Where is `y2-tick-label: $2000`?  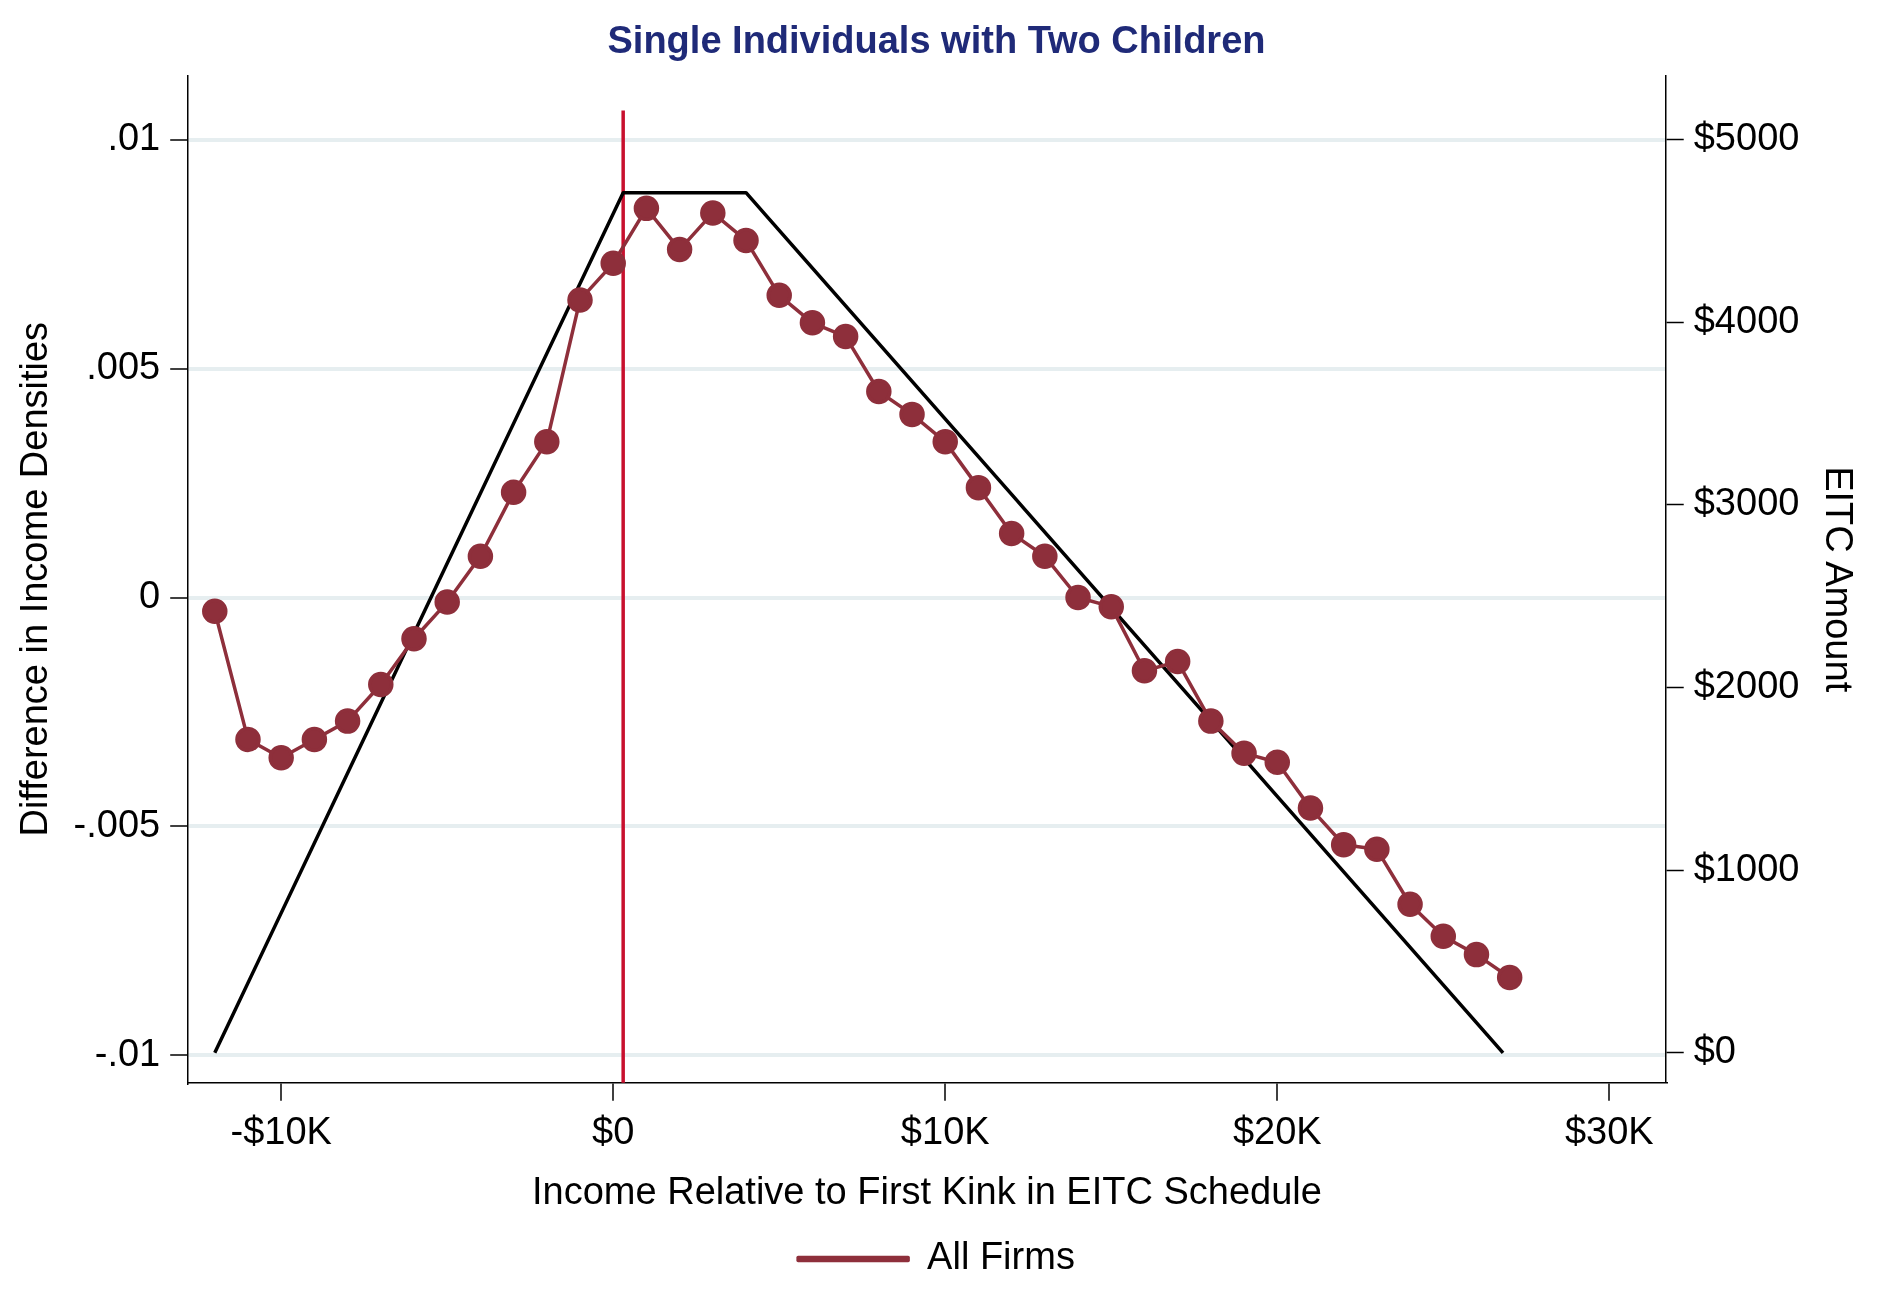 y2-tick-label: $2000 is located at coordinates (1746, 685).